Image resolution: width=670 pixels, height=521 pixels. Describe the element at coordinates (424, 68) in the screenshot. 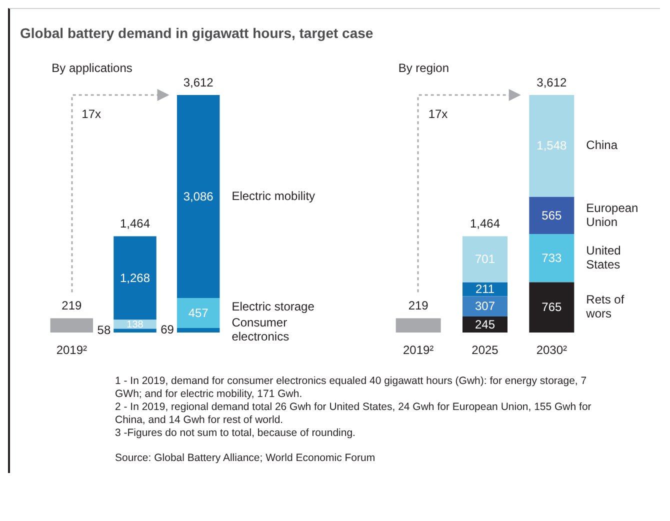

I see `text: By region` at that location.